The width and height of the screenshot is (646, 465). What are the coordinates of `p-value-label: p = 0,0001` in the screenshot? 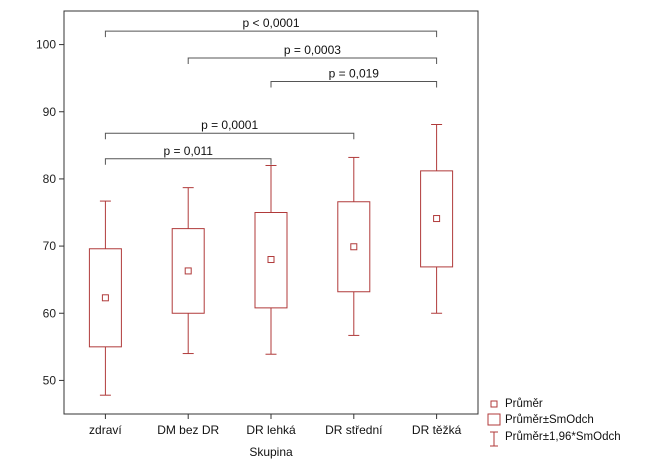 It's located at (229, 125).